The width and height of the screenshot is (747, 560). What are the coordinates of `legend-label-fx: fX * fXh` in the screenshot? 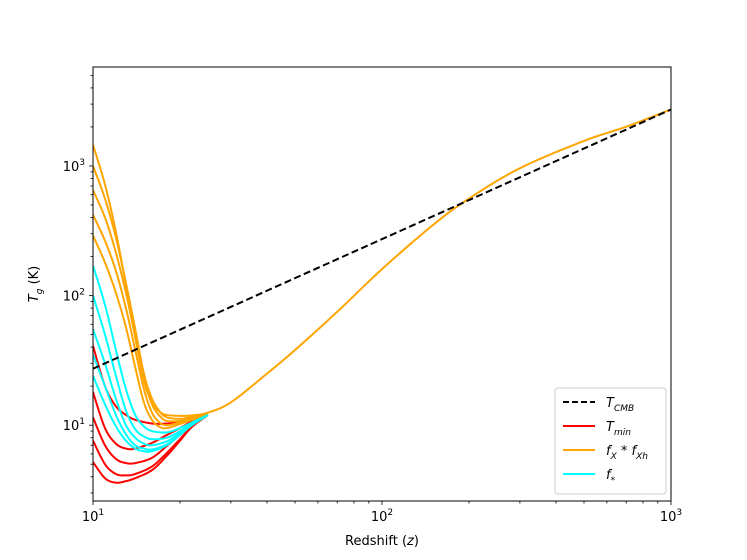 It's located at (627, 453).